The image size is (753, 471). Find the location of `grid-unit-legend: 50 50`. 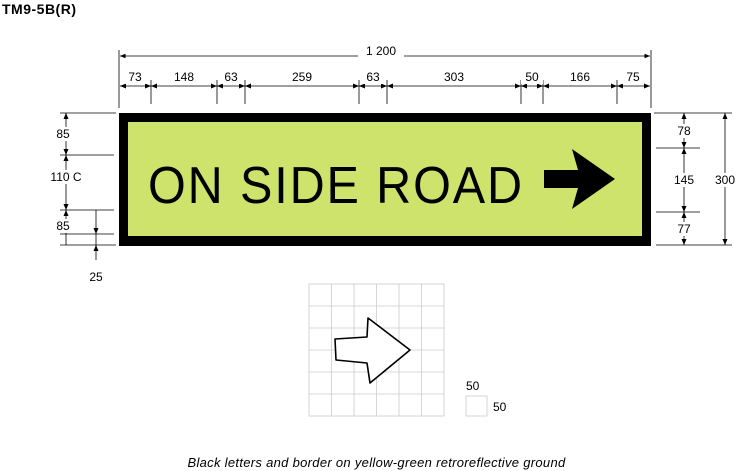

grid-unit-legend: 50 50 is located at coordinates (486, 398).